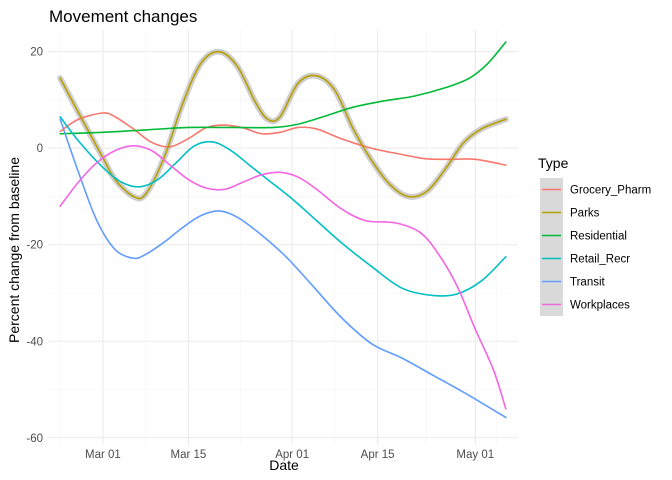 The width and height of the screenshot is (672, 480). Describe the element at coordinates (553, 163) in the screenshot. I see `legend-title: Type` at that location.